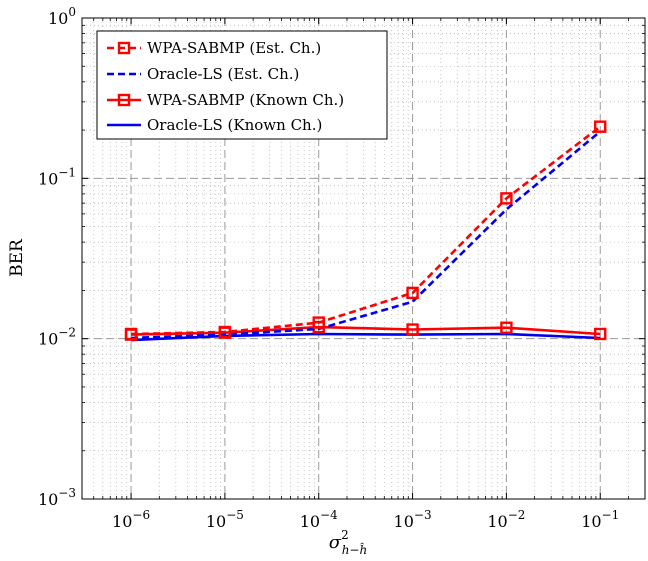 Image resolution: width=648 pixels, height=561 pixels. I want to click on y-tick-label: 10⁻¹, so click(57, 176).